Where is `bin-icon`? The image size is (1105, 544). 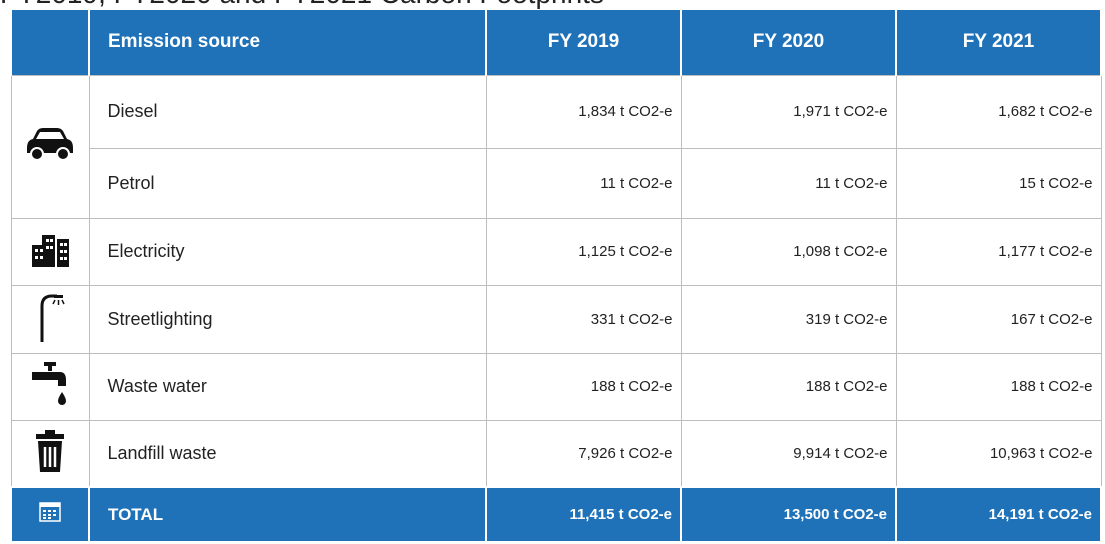
bin-icon is located at coordinates (50, 453).